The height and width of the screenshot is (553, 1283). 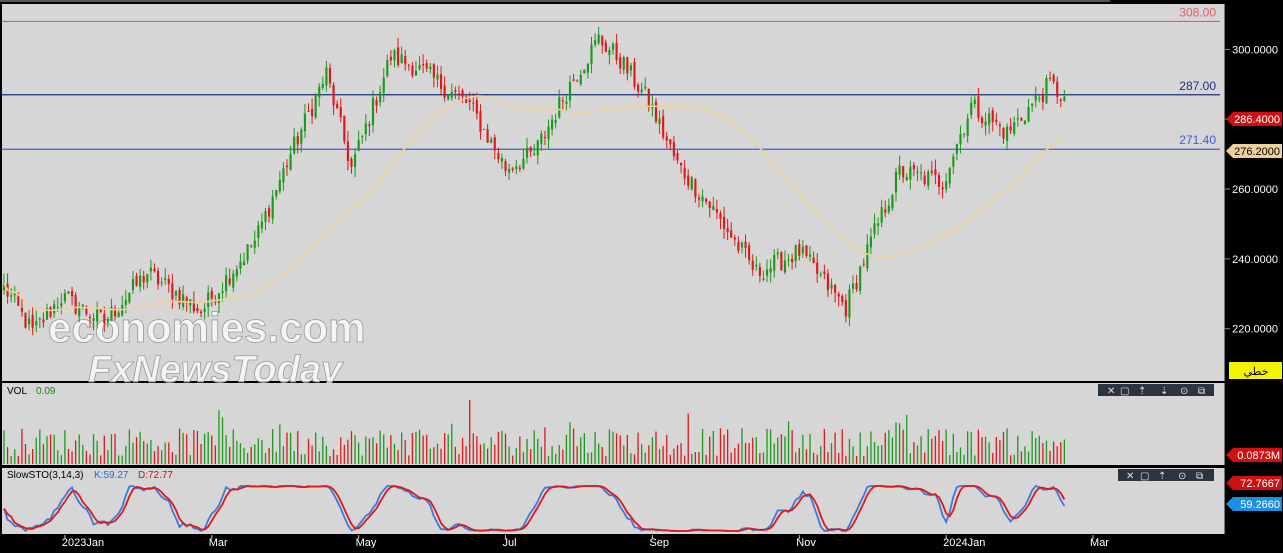 I want to click on stochastic-close-icon: ✕, so click(x=1130, y=476).